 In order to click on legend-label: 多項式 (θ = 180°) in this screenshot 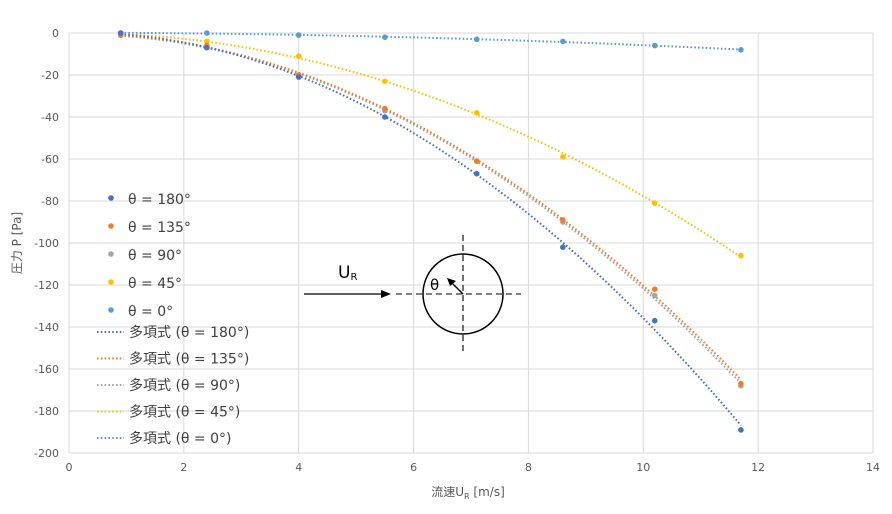, I will do `click(189, 332)`.